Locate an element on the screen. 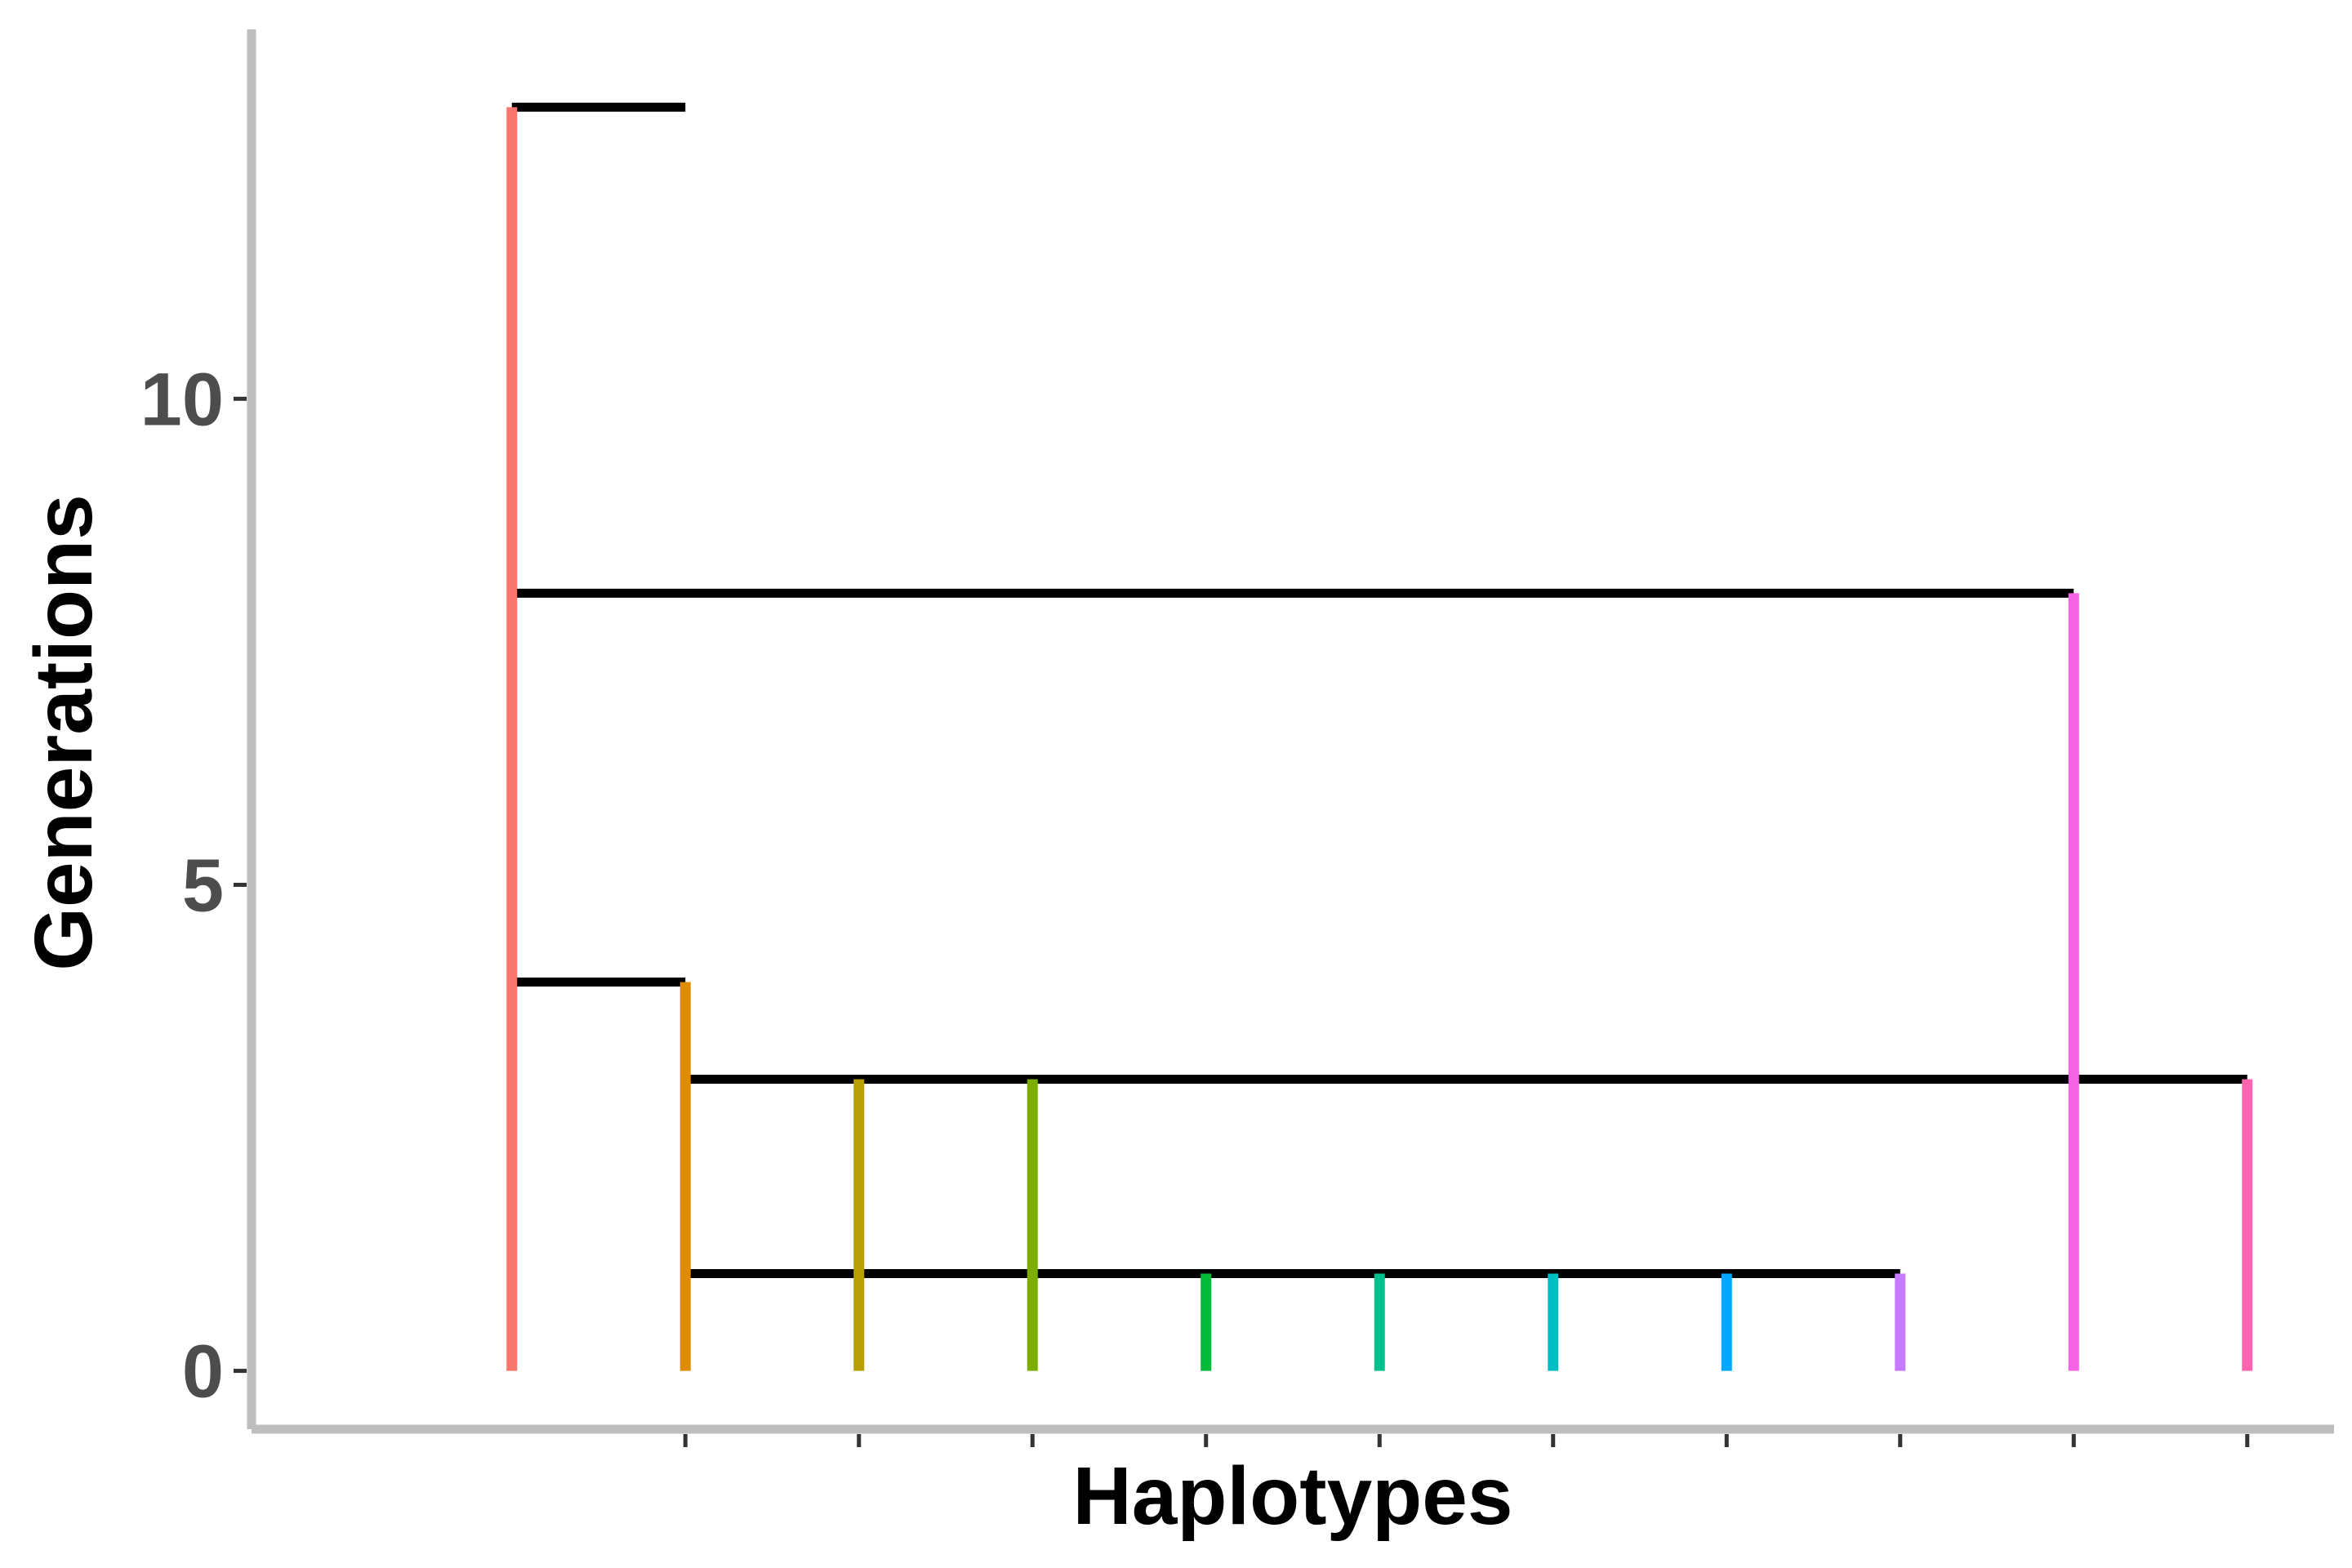 Image resolution: width=2352 pixels, height=1568 pixels. x-axis-title: Haplotypes is located at coordinates (1292, 1496).